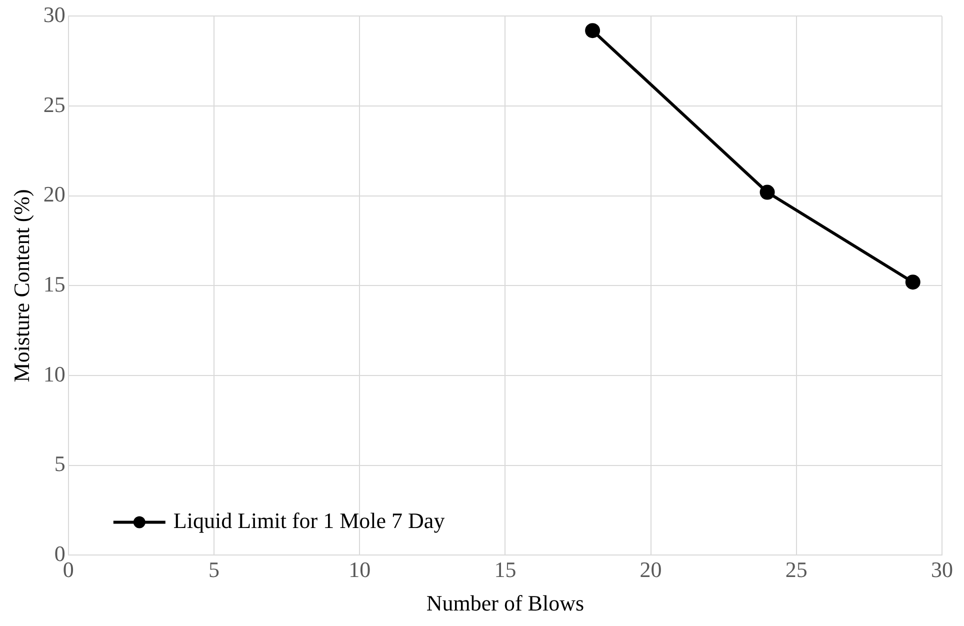  I want to click on y-tick-label: 20, so click(54, 194).